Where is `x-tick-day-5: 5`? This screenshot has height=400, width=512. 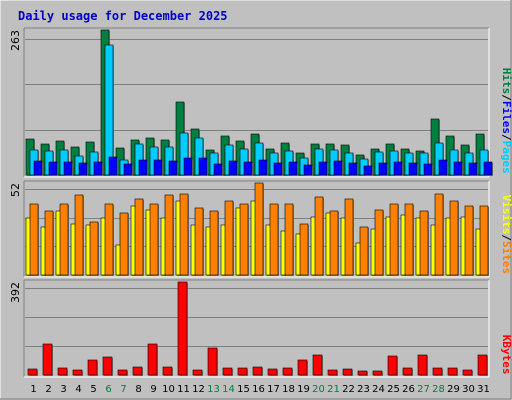 x-tick-day-5: 5 is located at coordinates (93, 389).